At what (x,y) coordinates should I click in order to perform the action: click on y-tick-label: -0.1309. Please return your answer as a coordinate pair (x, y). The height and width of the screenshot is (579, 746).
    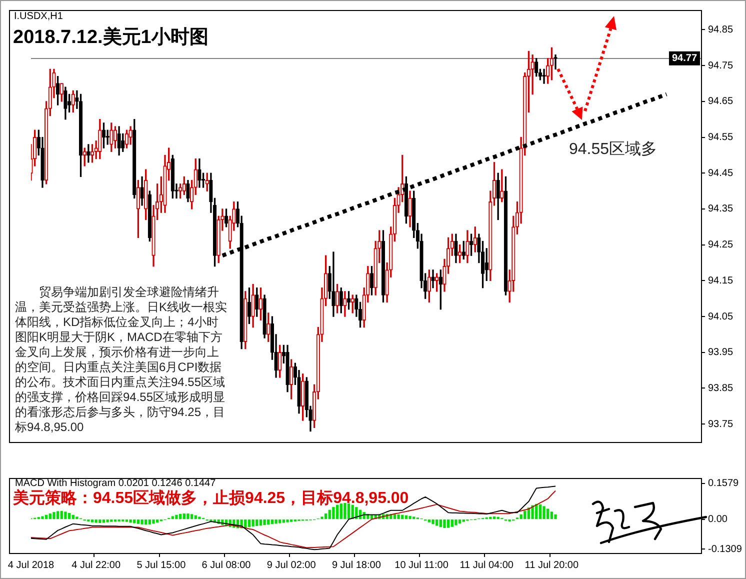
    Looking at the image, I should click on (725, 549).